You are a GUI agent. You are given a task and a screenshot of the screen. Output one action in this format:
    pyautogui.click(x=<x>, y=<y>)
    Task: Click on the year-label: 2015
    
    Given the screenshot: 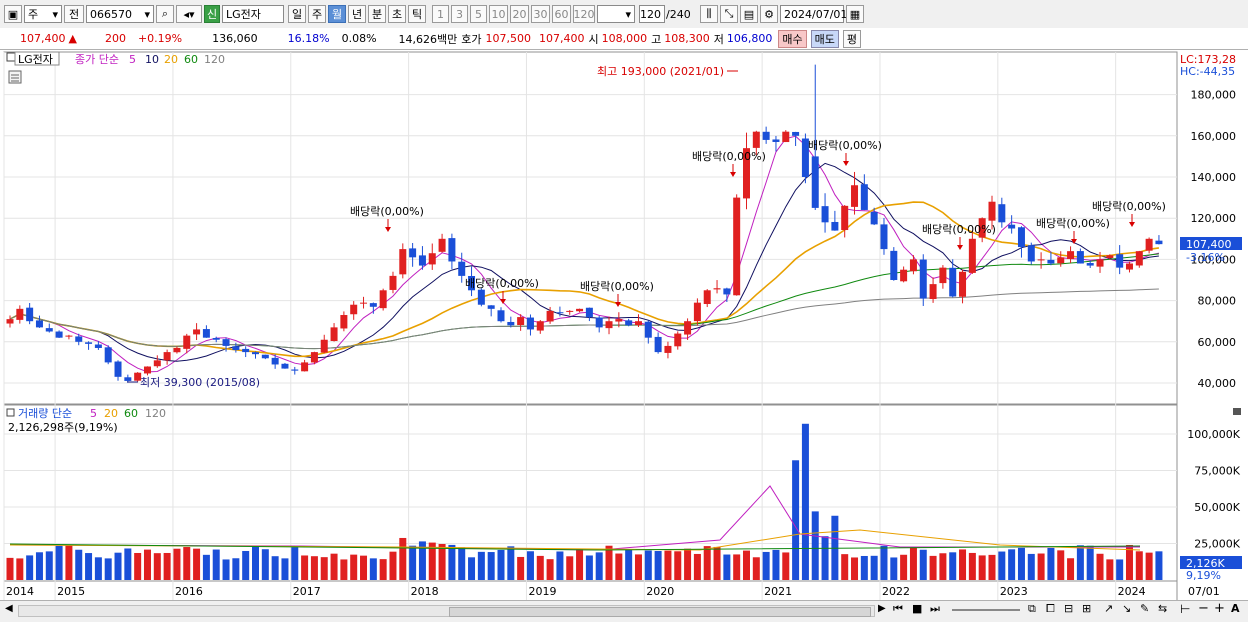 What is the action you would take?
    pyautogui.click(x=71, y=591)
    